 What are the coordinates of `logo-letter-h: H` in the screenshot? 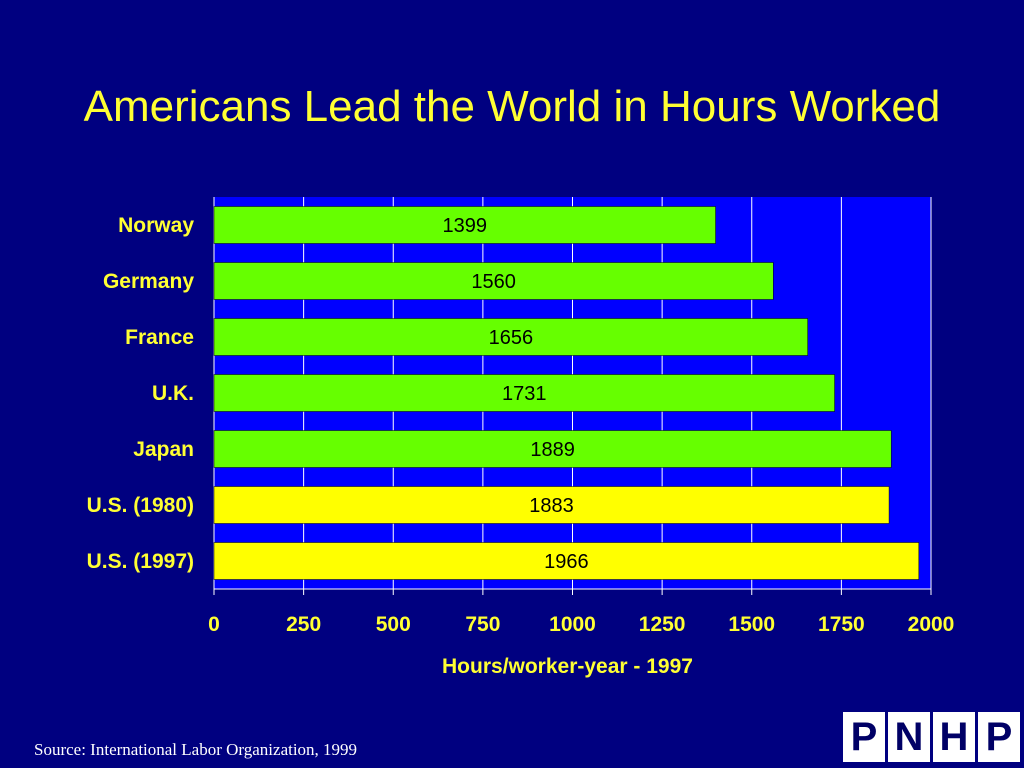 It's located at (954, 737).